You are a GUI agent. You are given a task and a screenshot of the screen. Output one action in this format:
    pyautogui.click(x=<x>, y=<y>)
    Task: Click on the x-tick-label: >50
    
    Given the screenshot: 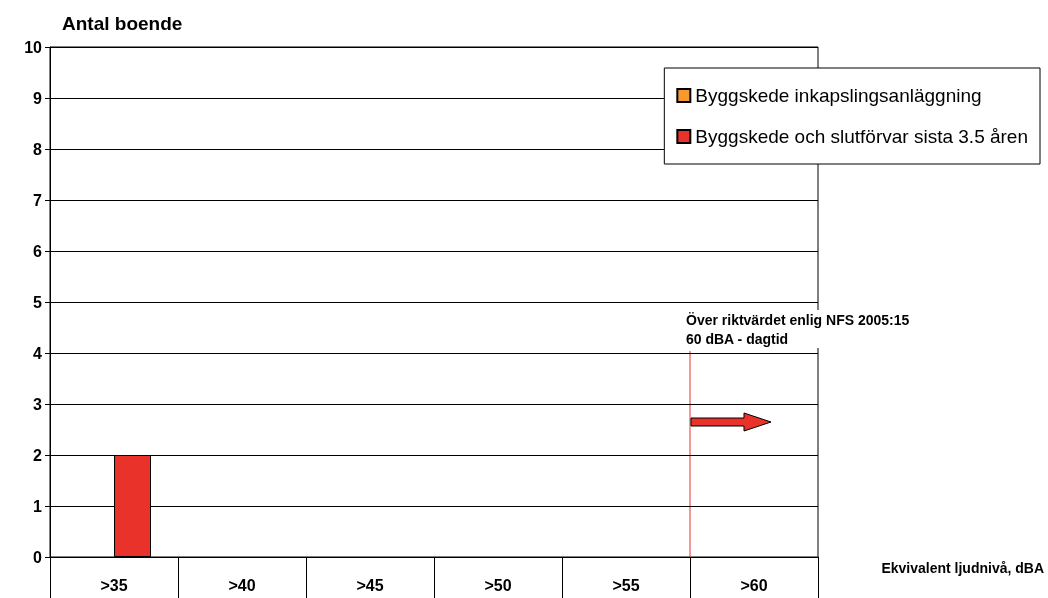 What is the action you would take?
    pyautogui.click(x=498, y=585)
    